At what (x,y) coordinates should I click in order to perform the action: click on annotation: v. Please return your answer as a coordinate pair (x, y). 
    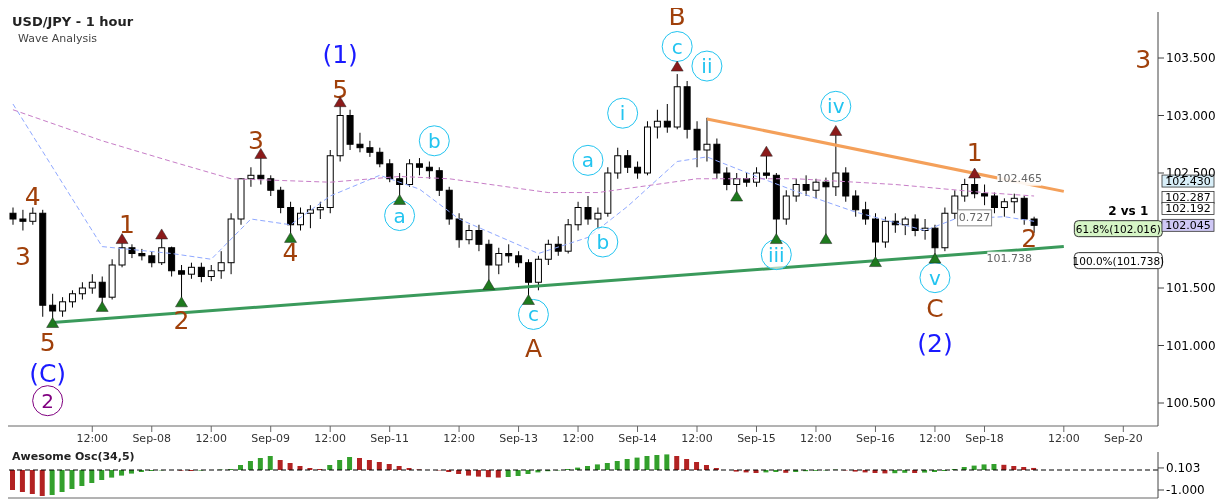
    Looking at the image, I should click on (935, 277).